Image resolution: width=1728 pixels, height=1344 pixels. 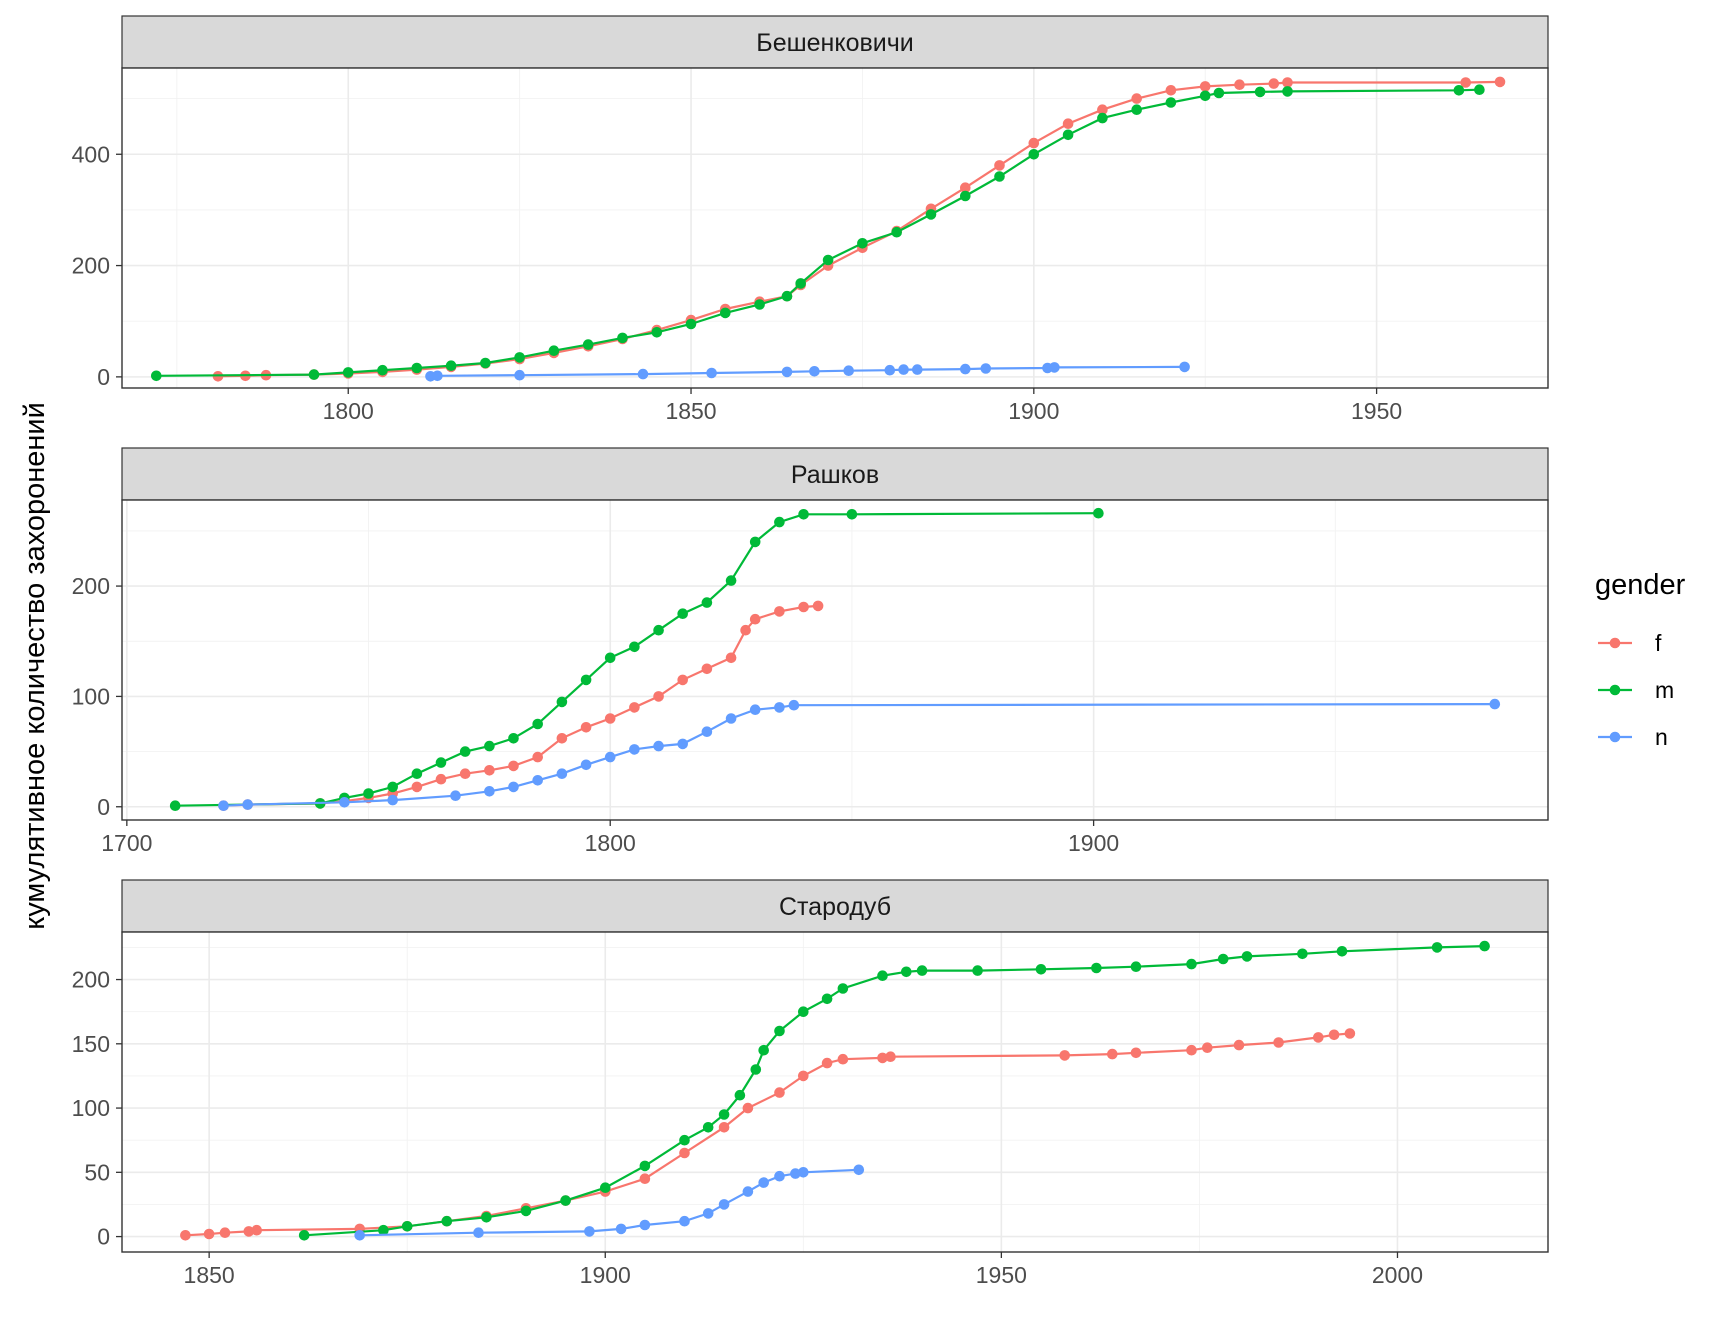 I want to click on facet-strip-title: Стародуб, so click(x=835, y=907).